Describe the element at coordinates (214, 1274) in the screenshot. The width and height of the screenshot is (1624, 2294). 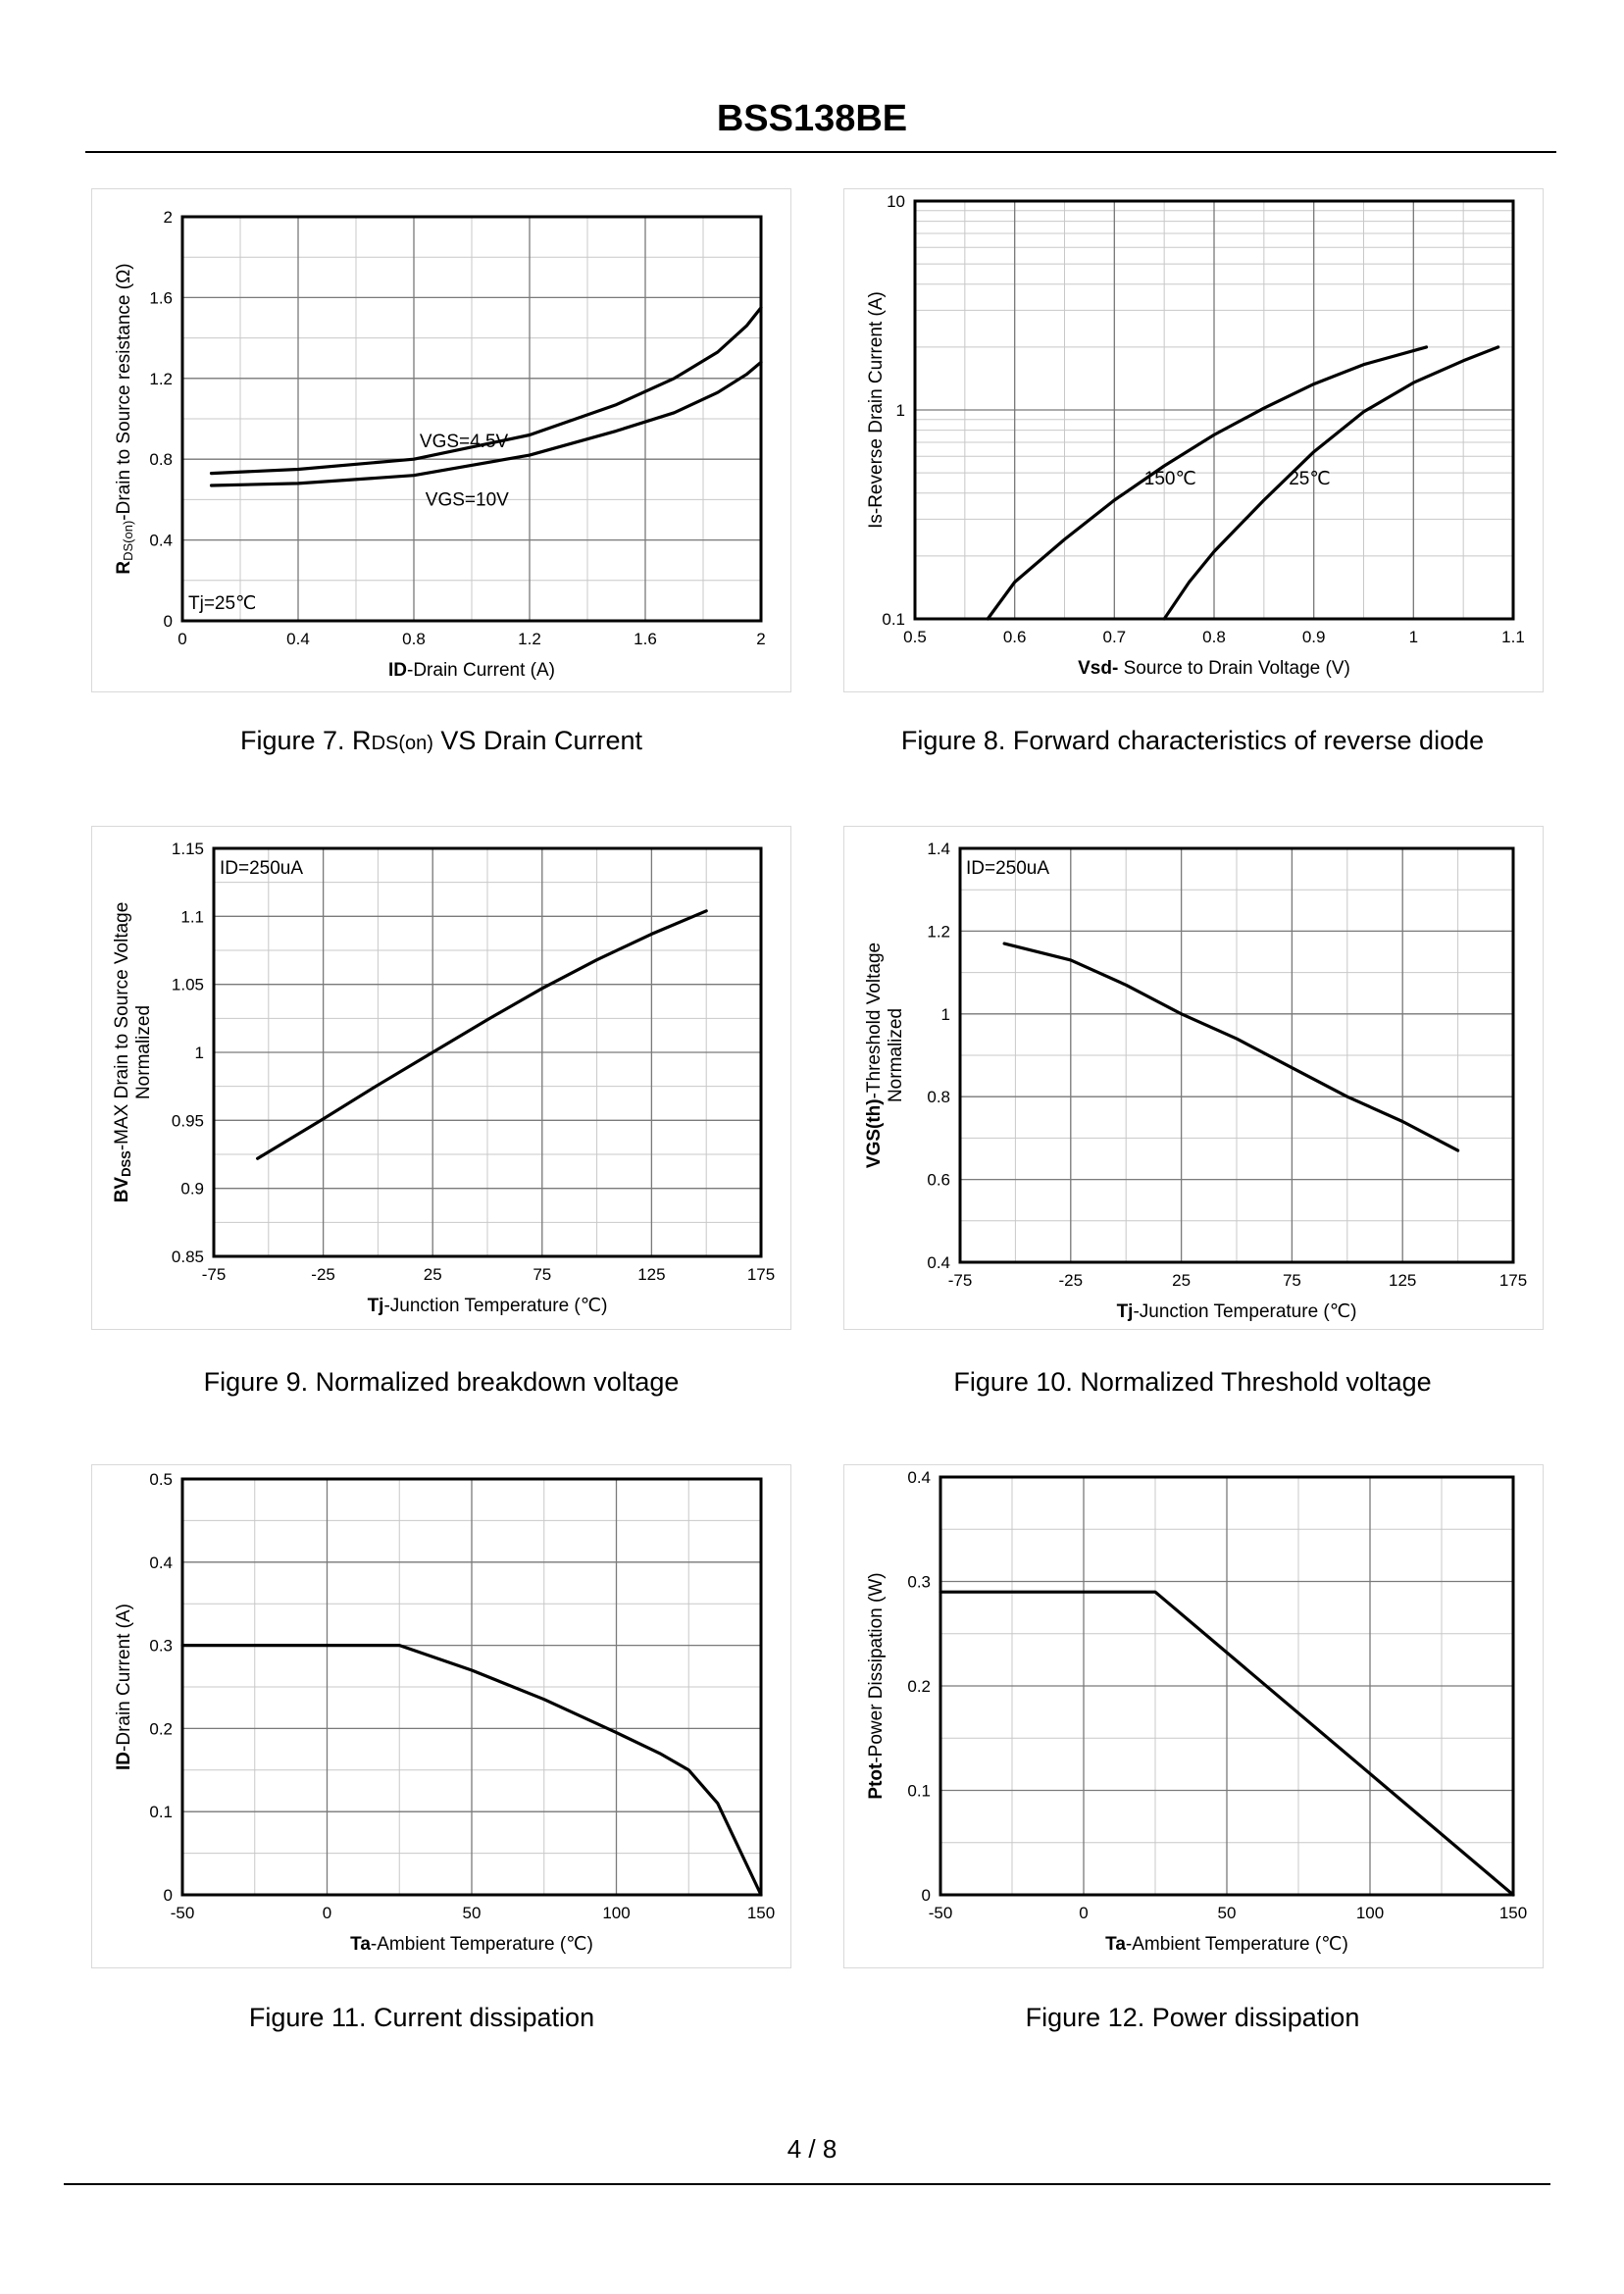
I see `x-tick-label: -75` at that location.